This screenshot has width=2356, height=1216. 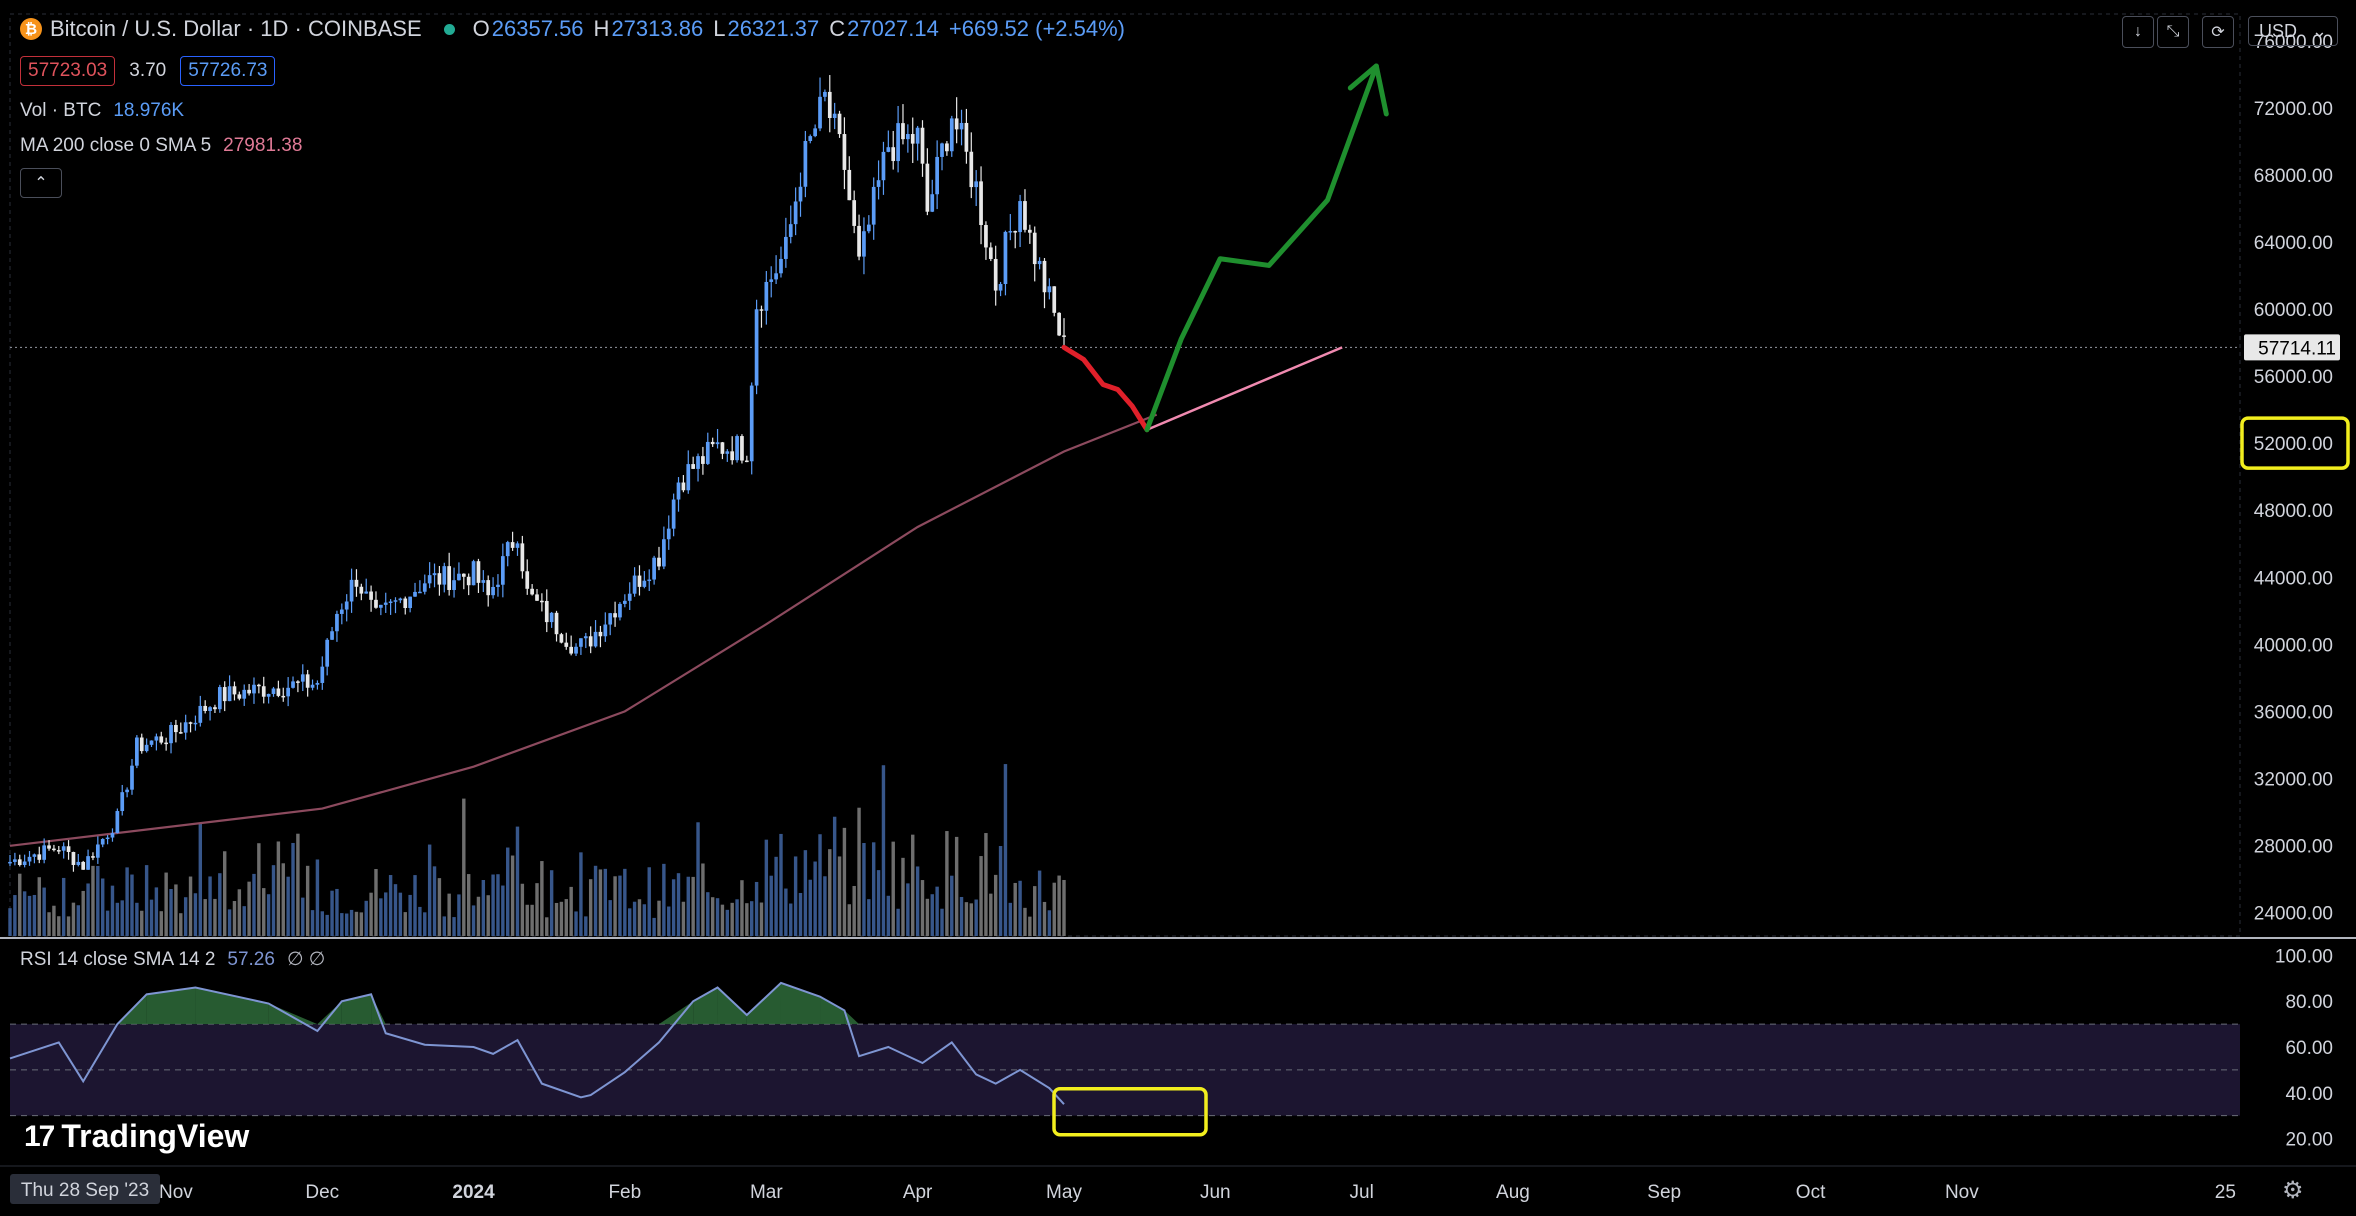 I want to click on currency-select: USD ⌄, so click(x=2293, y=31).